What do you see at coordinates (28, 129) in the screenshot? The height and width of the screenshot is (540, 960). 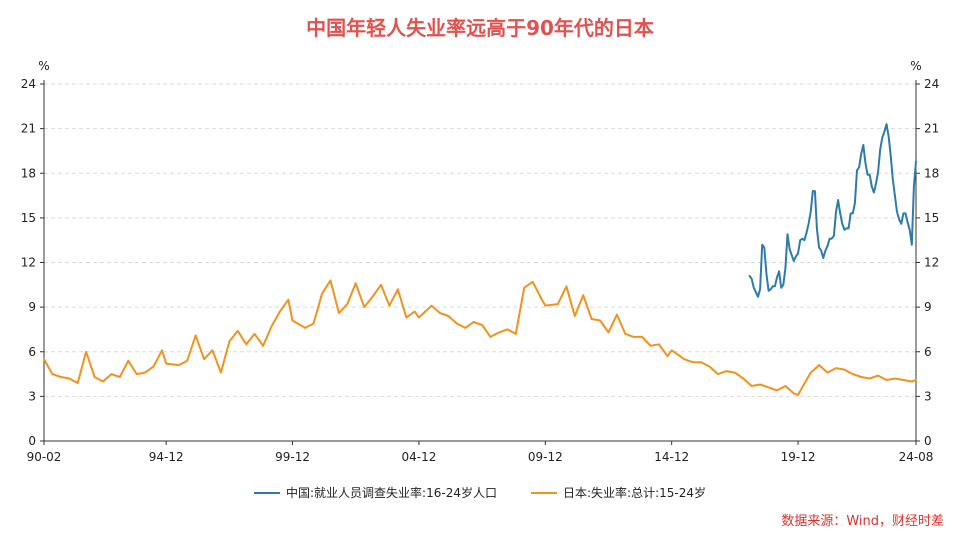 I see `y-tick-label-left: 21` at bounding box center [28, 129].